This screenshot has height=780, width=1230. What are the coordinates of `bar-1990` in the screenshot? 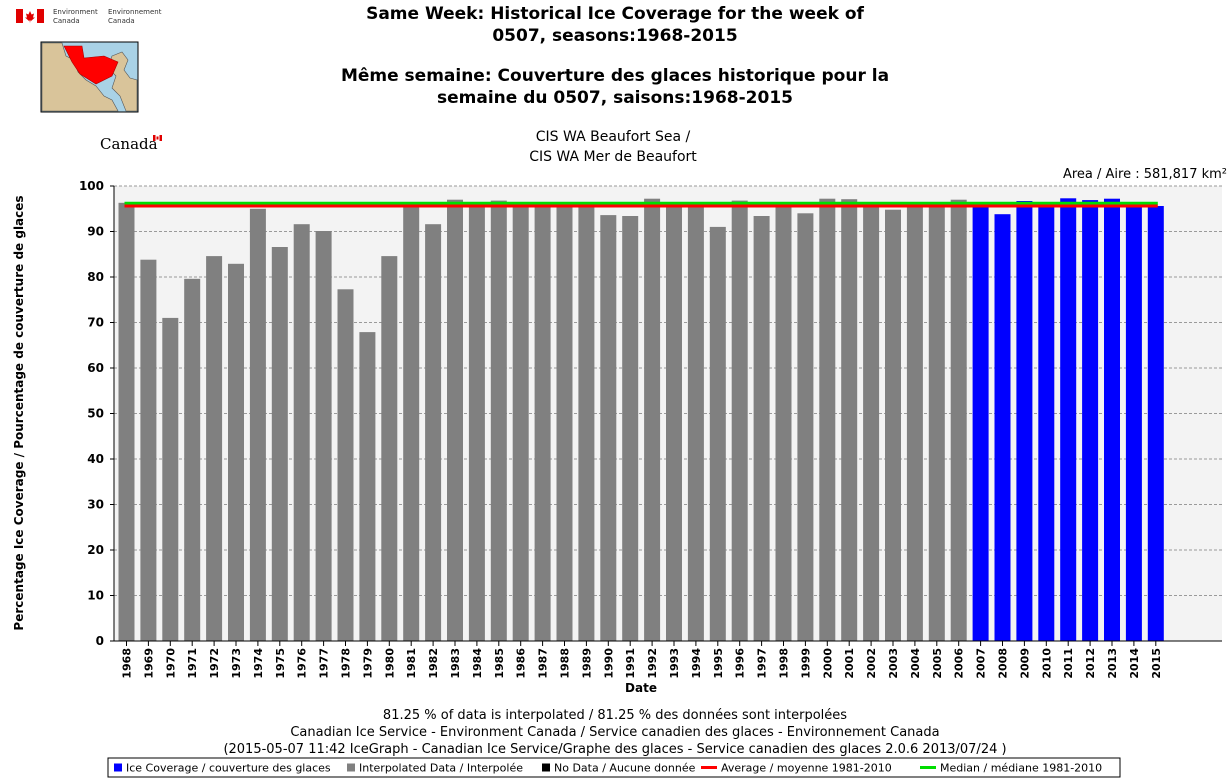 It's located at (608, 428).